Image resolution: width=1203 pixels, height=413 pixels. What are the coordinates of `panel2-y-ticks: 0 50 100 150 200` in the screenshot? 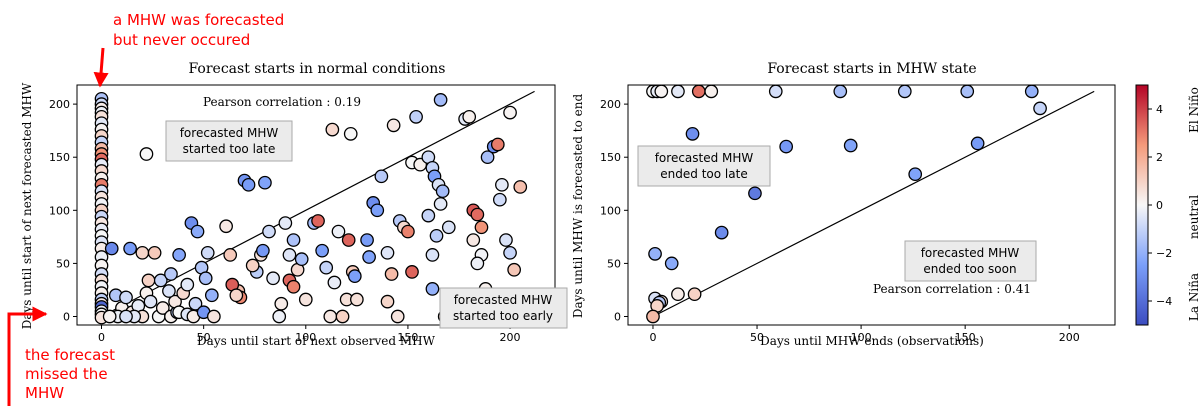 It's located at (614, 211).